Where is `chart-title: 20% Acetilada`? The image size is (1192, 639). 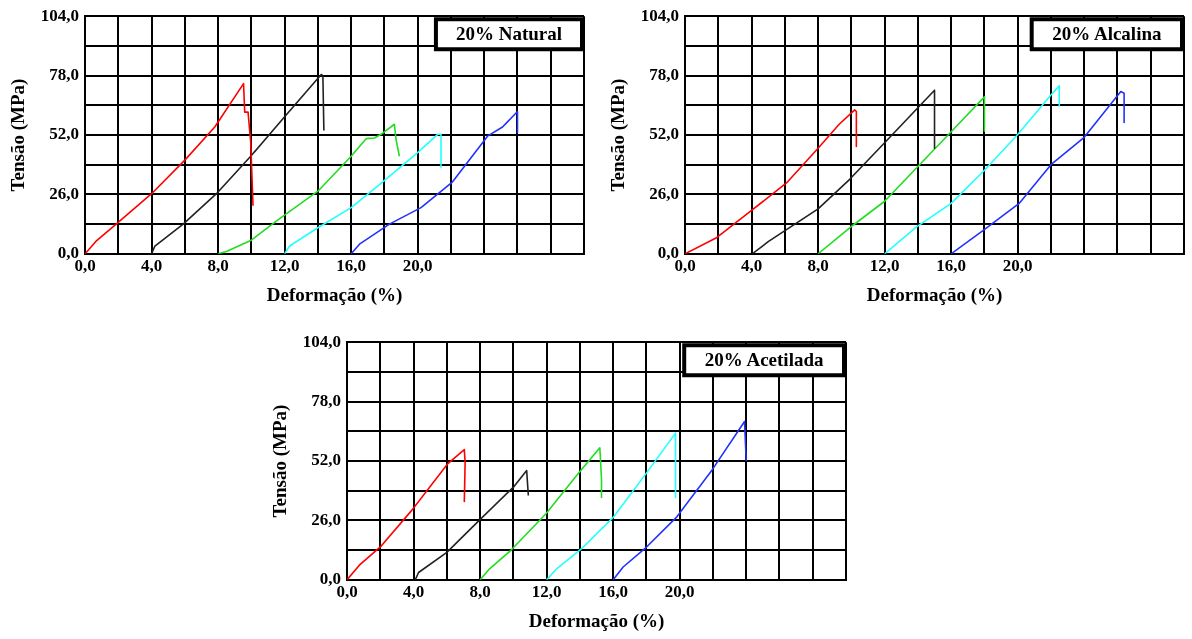 chart-title: 20% Acetilada is located at coordinates (764, 360).